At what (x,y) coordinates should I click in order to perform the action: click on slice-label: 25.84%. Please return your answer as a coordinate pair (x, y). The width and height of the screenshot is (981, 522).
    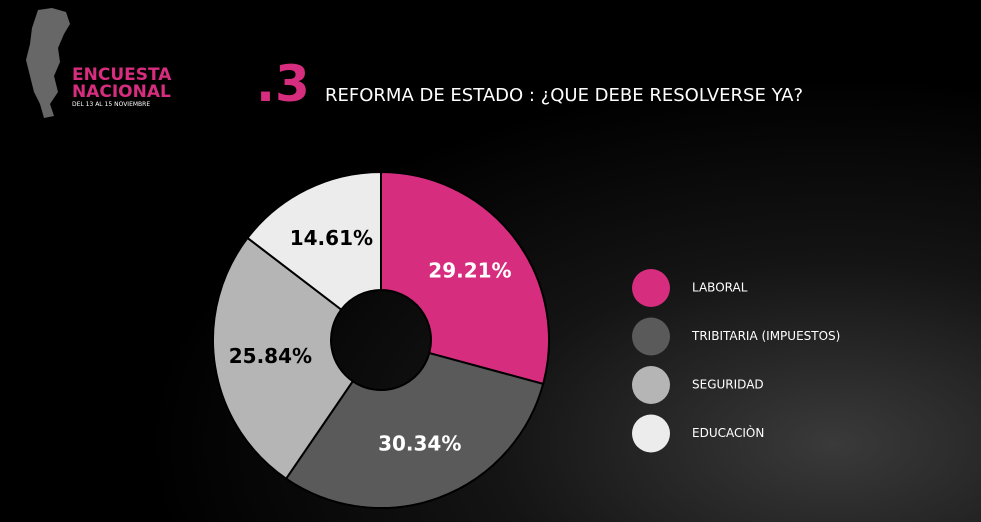
    Looking at the image, I should click on (270, 356).